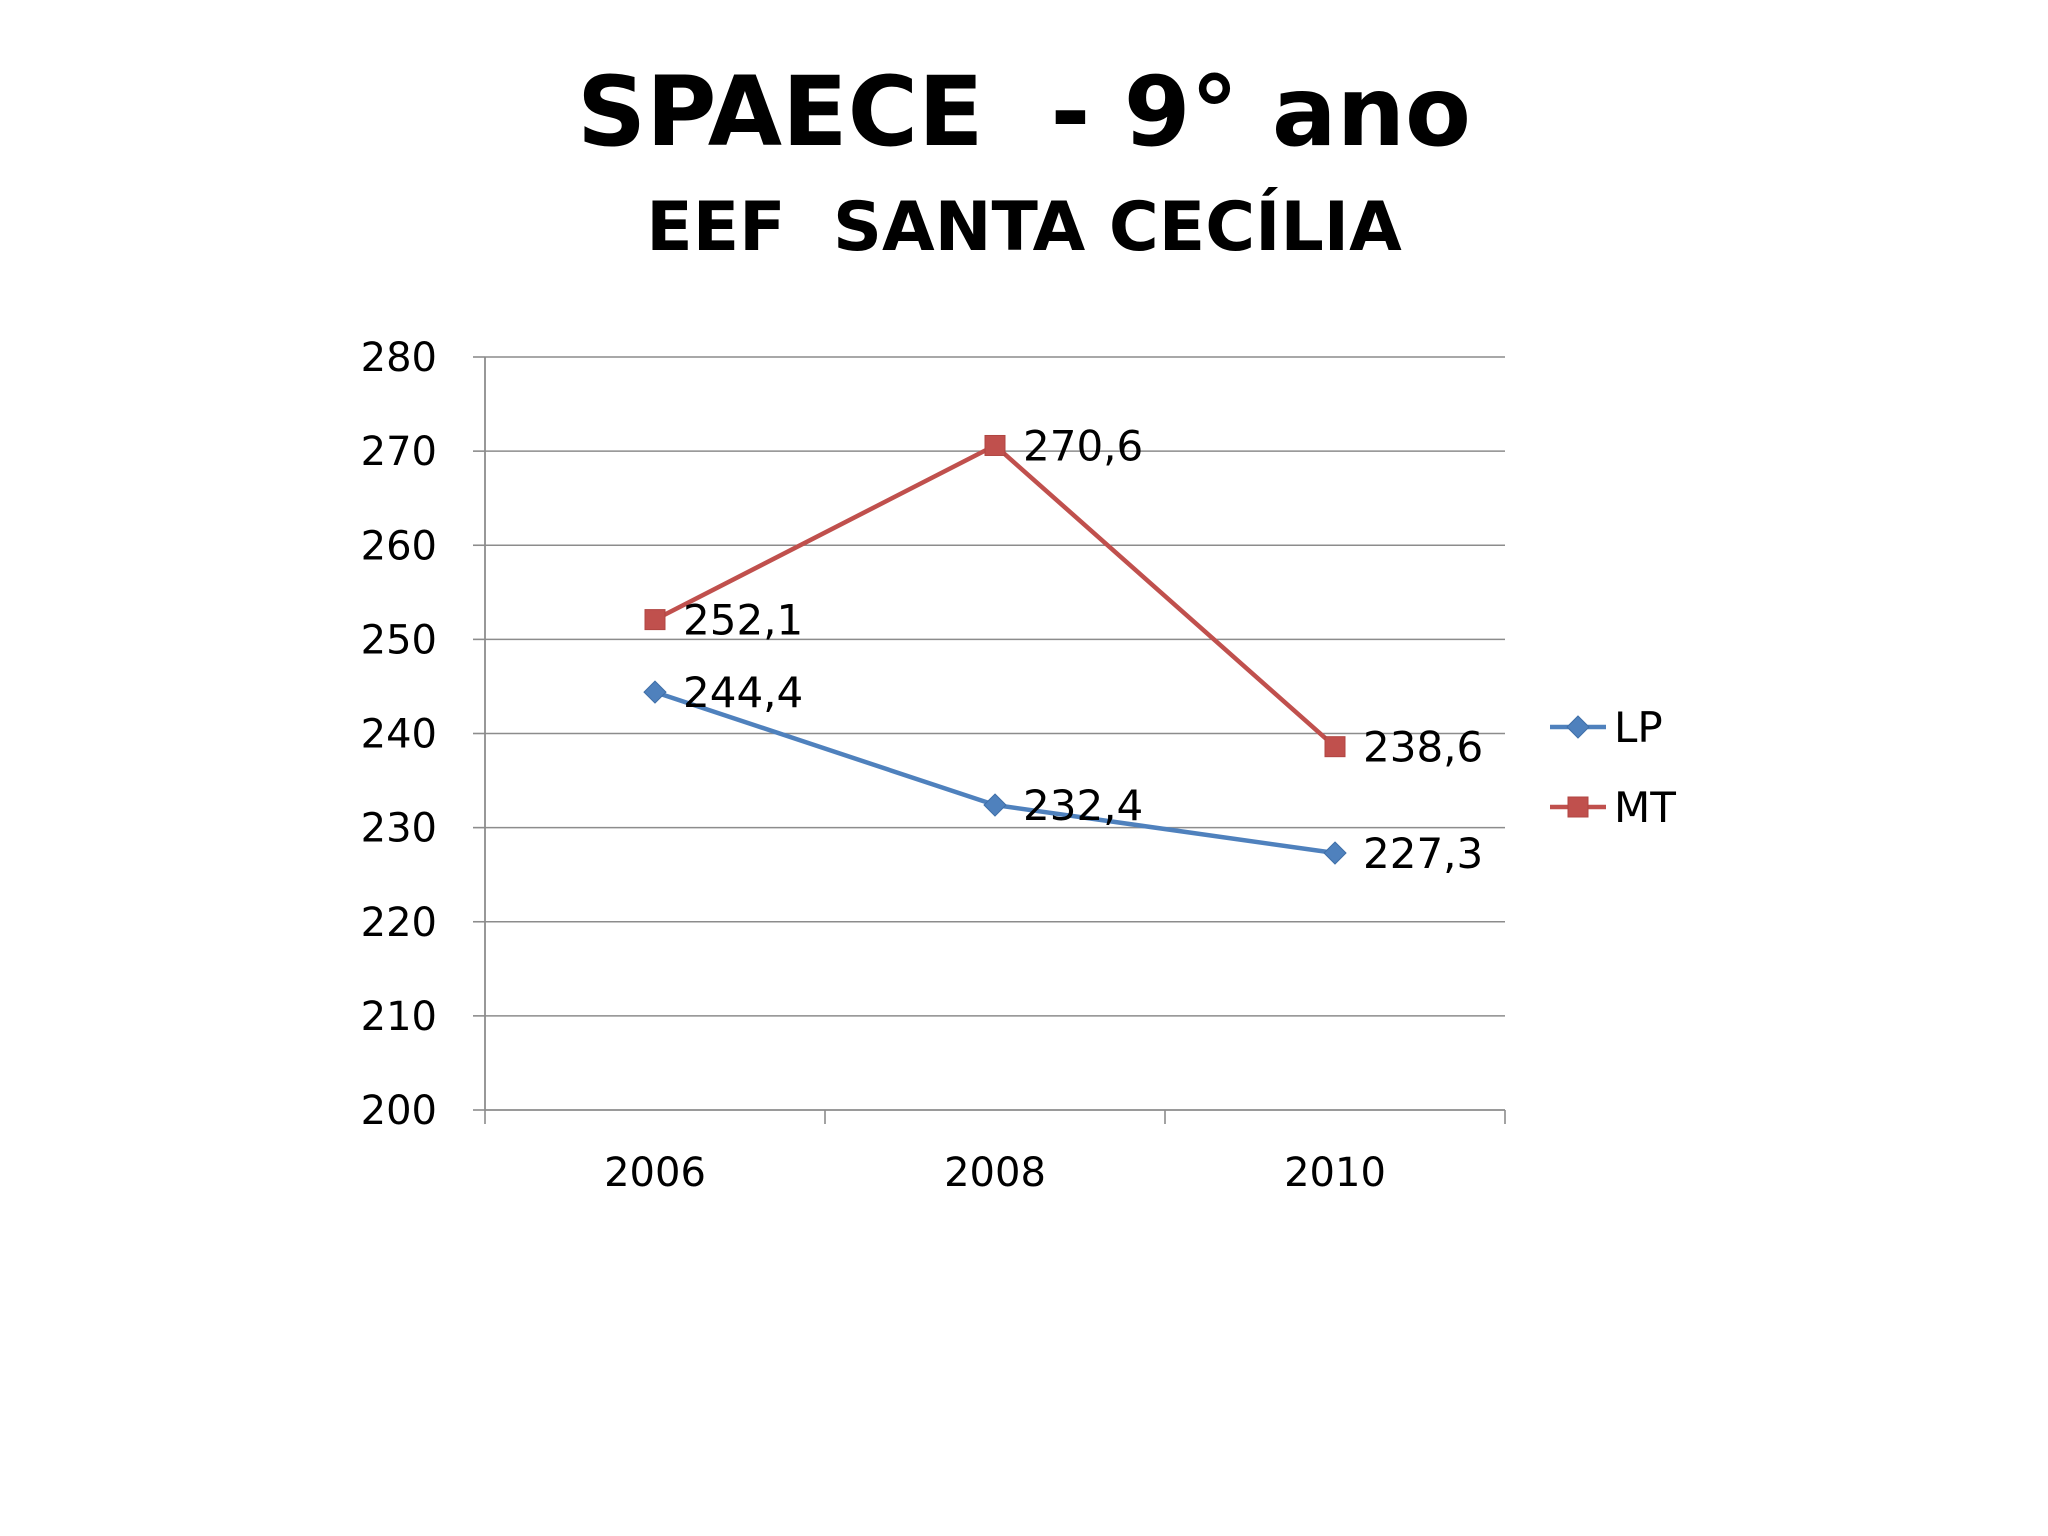 This screenshot has height=1536, width=2048. I want to click on y-tick-label: 210, so click(399, 1017).